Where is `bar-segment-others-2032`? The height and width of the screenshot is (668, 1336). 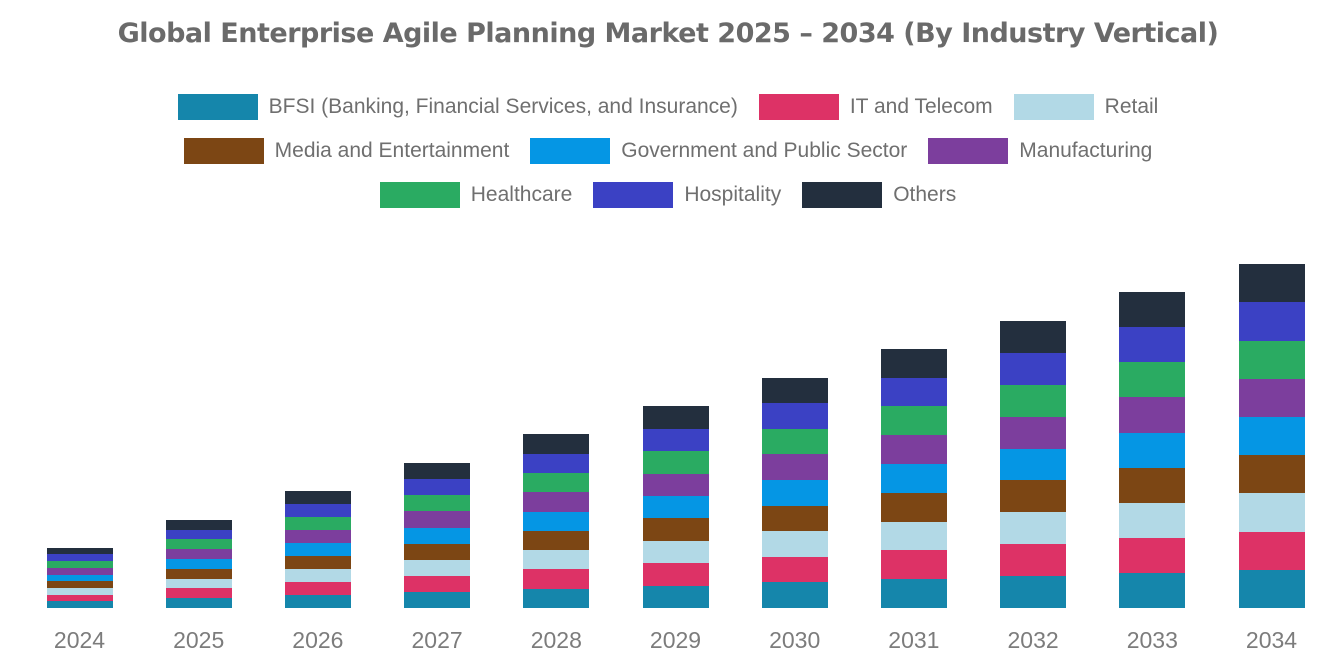
bar-segment-others-2032 is located at coordinates (1033, 336).